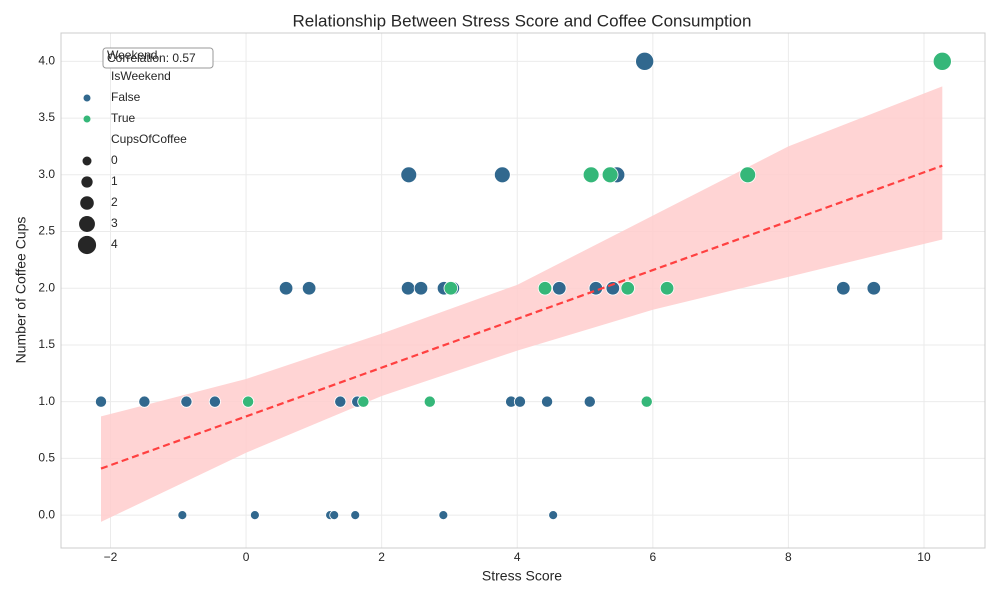 The image size is (1000, 600). I want to click on y-tick-label: 0.5, so click(46, 458).